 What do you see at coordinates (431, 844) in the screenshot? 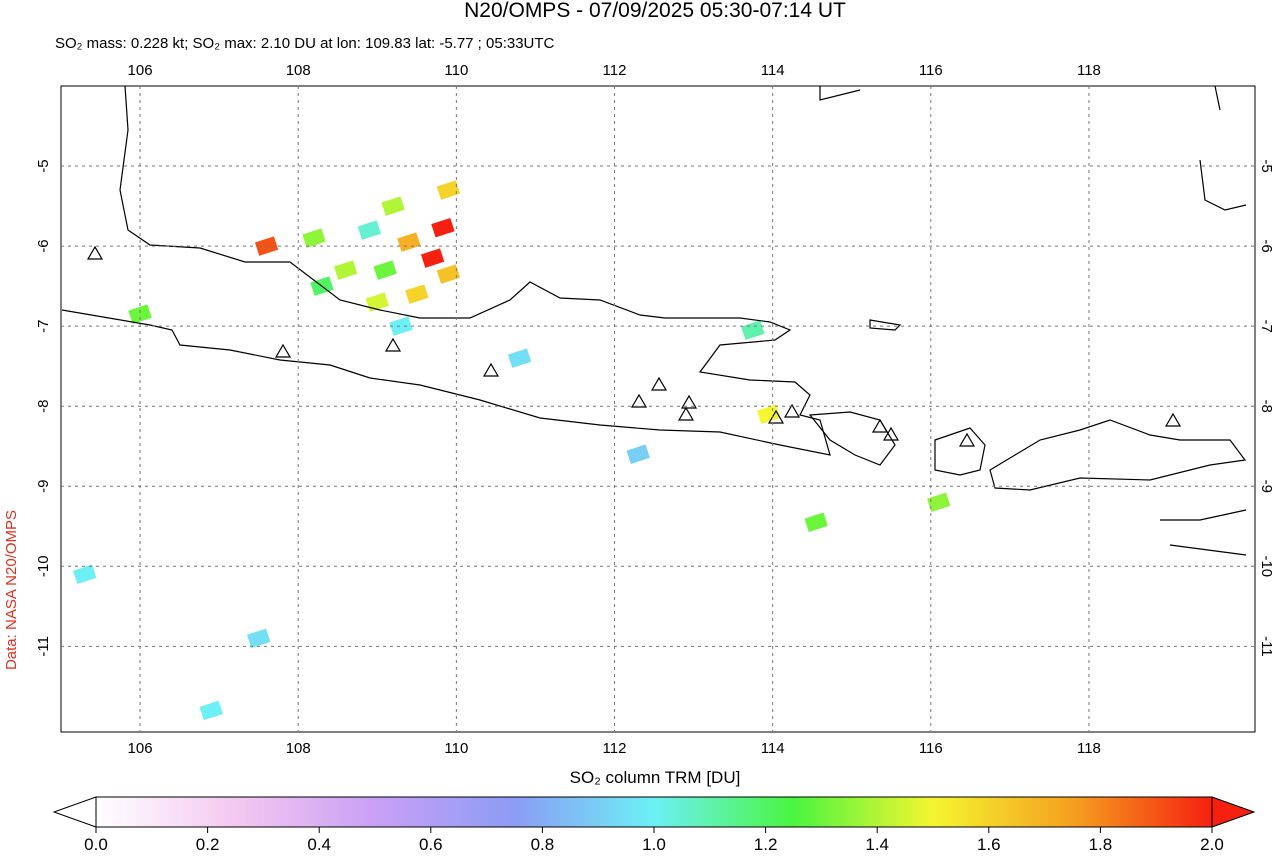
I see `colorbar-tick-label: 0.6` at bounding box center [431, 844].